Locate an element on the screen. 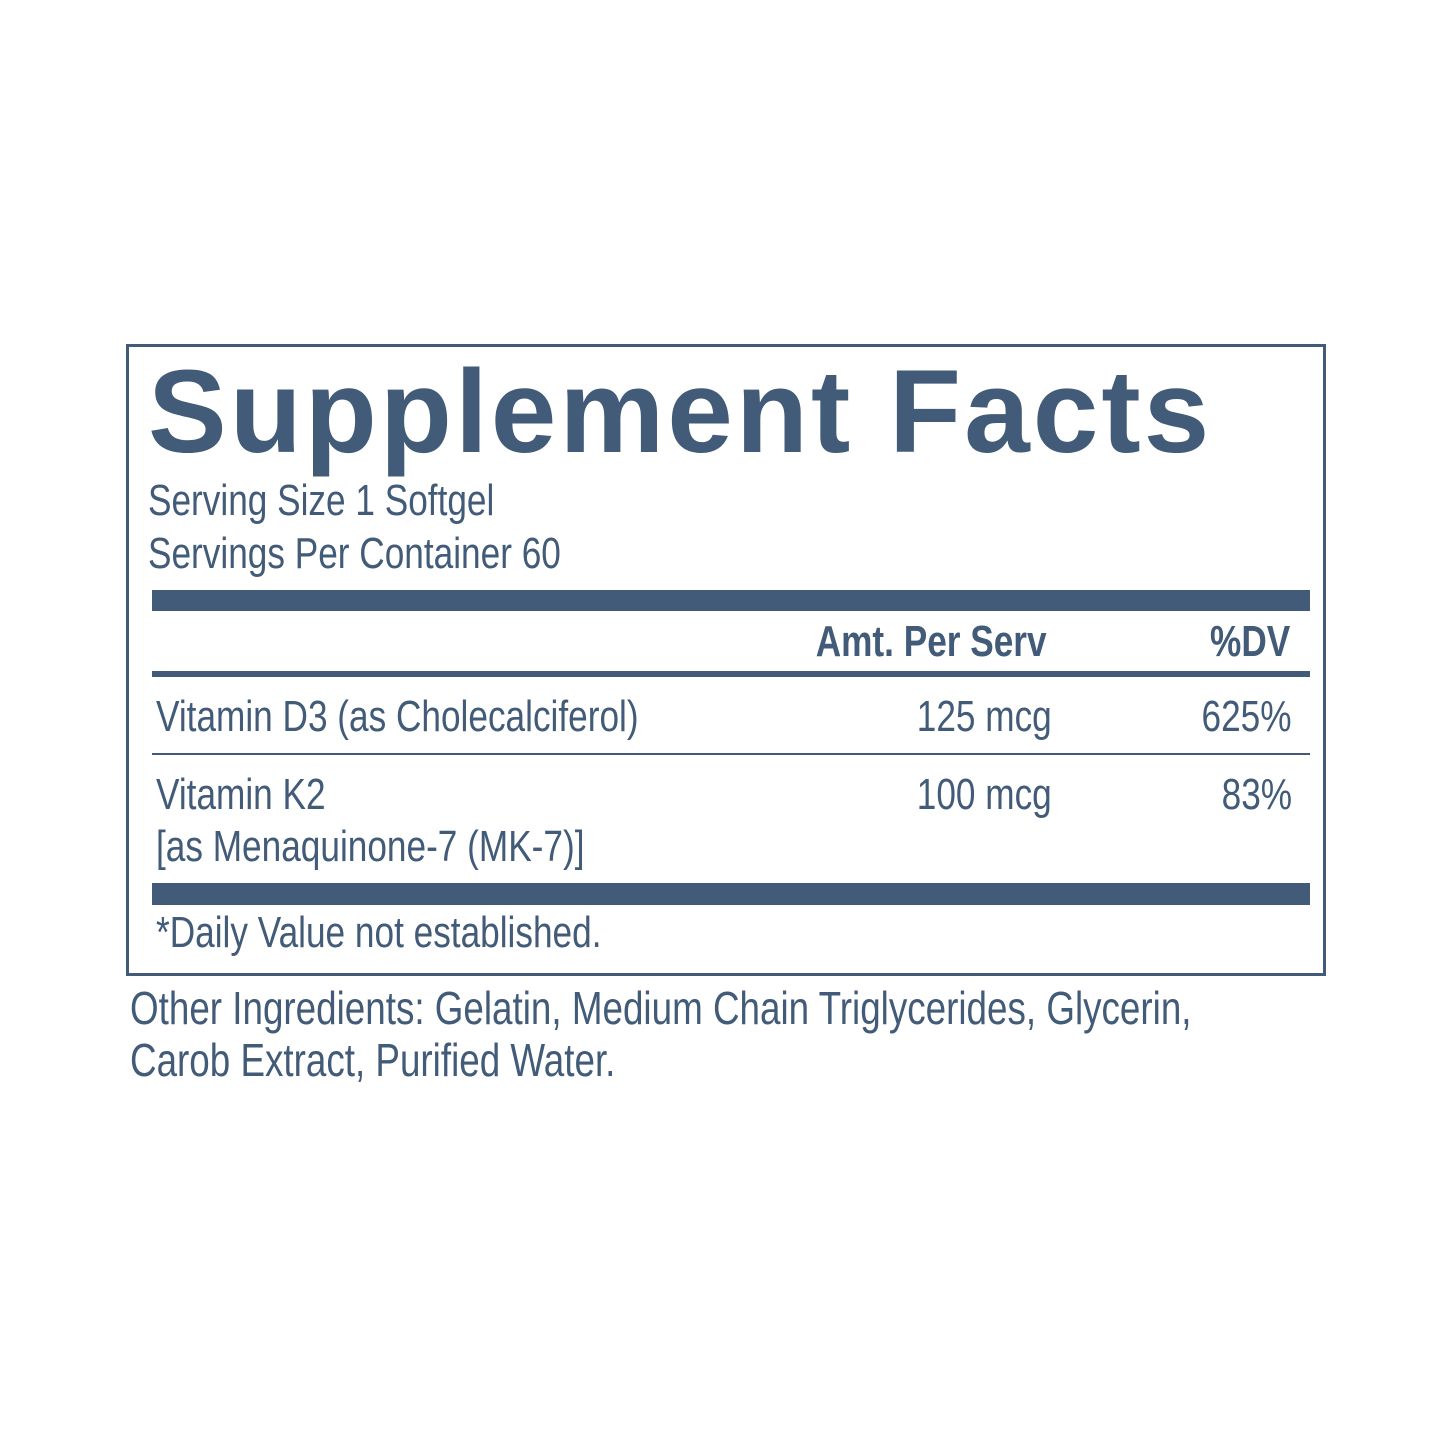  thick-divider is located at coordinates (731, 600).